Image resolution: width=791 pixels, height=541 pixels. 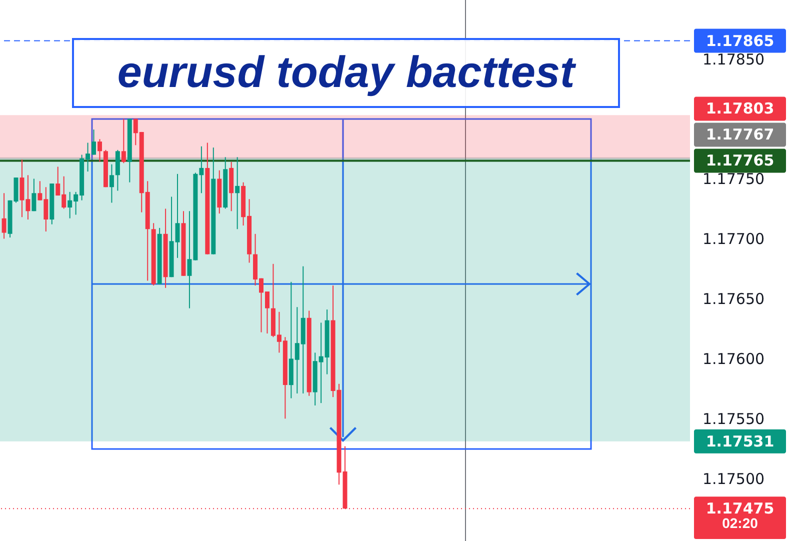 What do you see at coordinates (740, 527) in the screenshot?
I see `text: 02:20` at bounding box center [740, 527].